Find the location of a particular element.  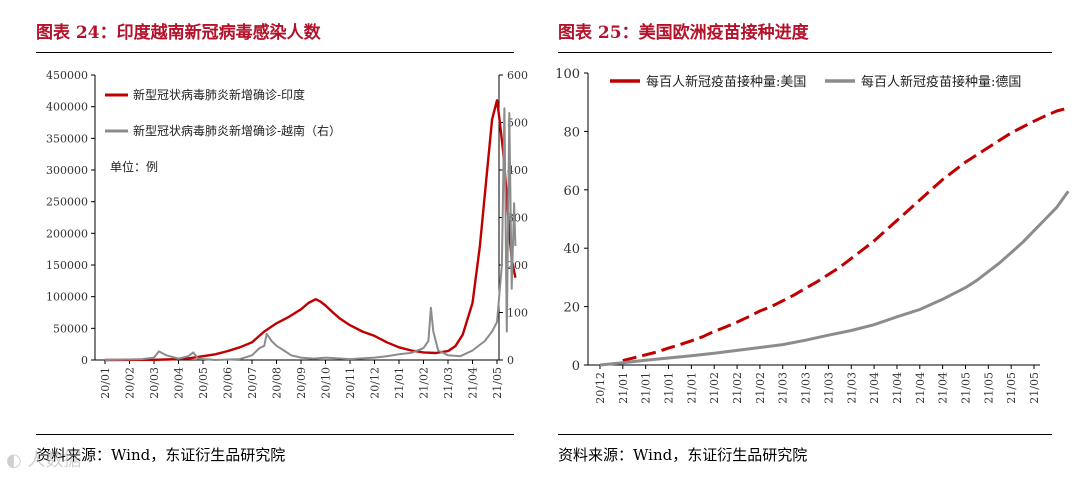

right-title-rule is located at coordinates (805, 52).